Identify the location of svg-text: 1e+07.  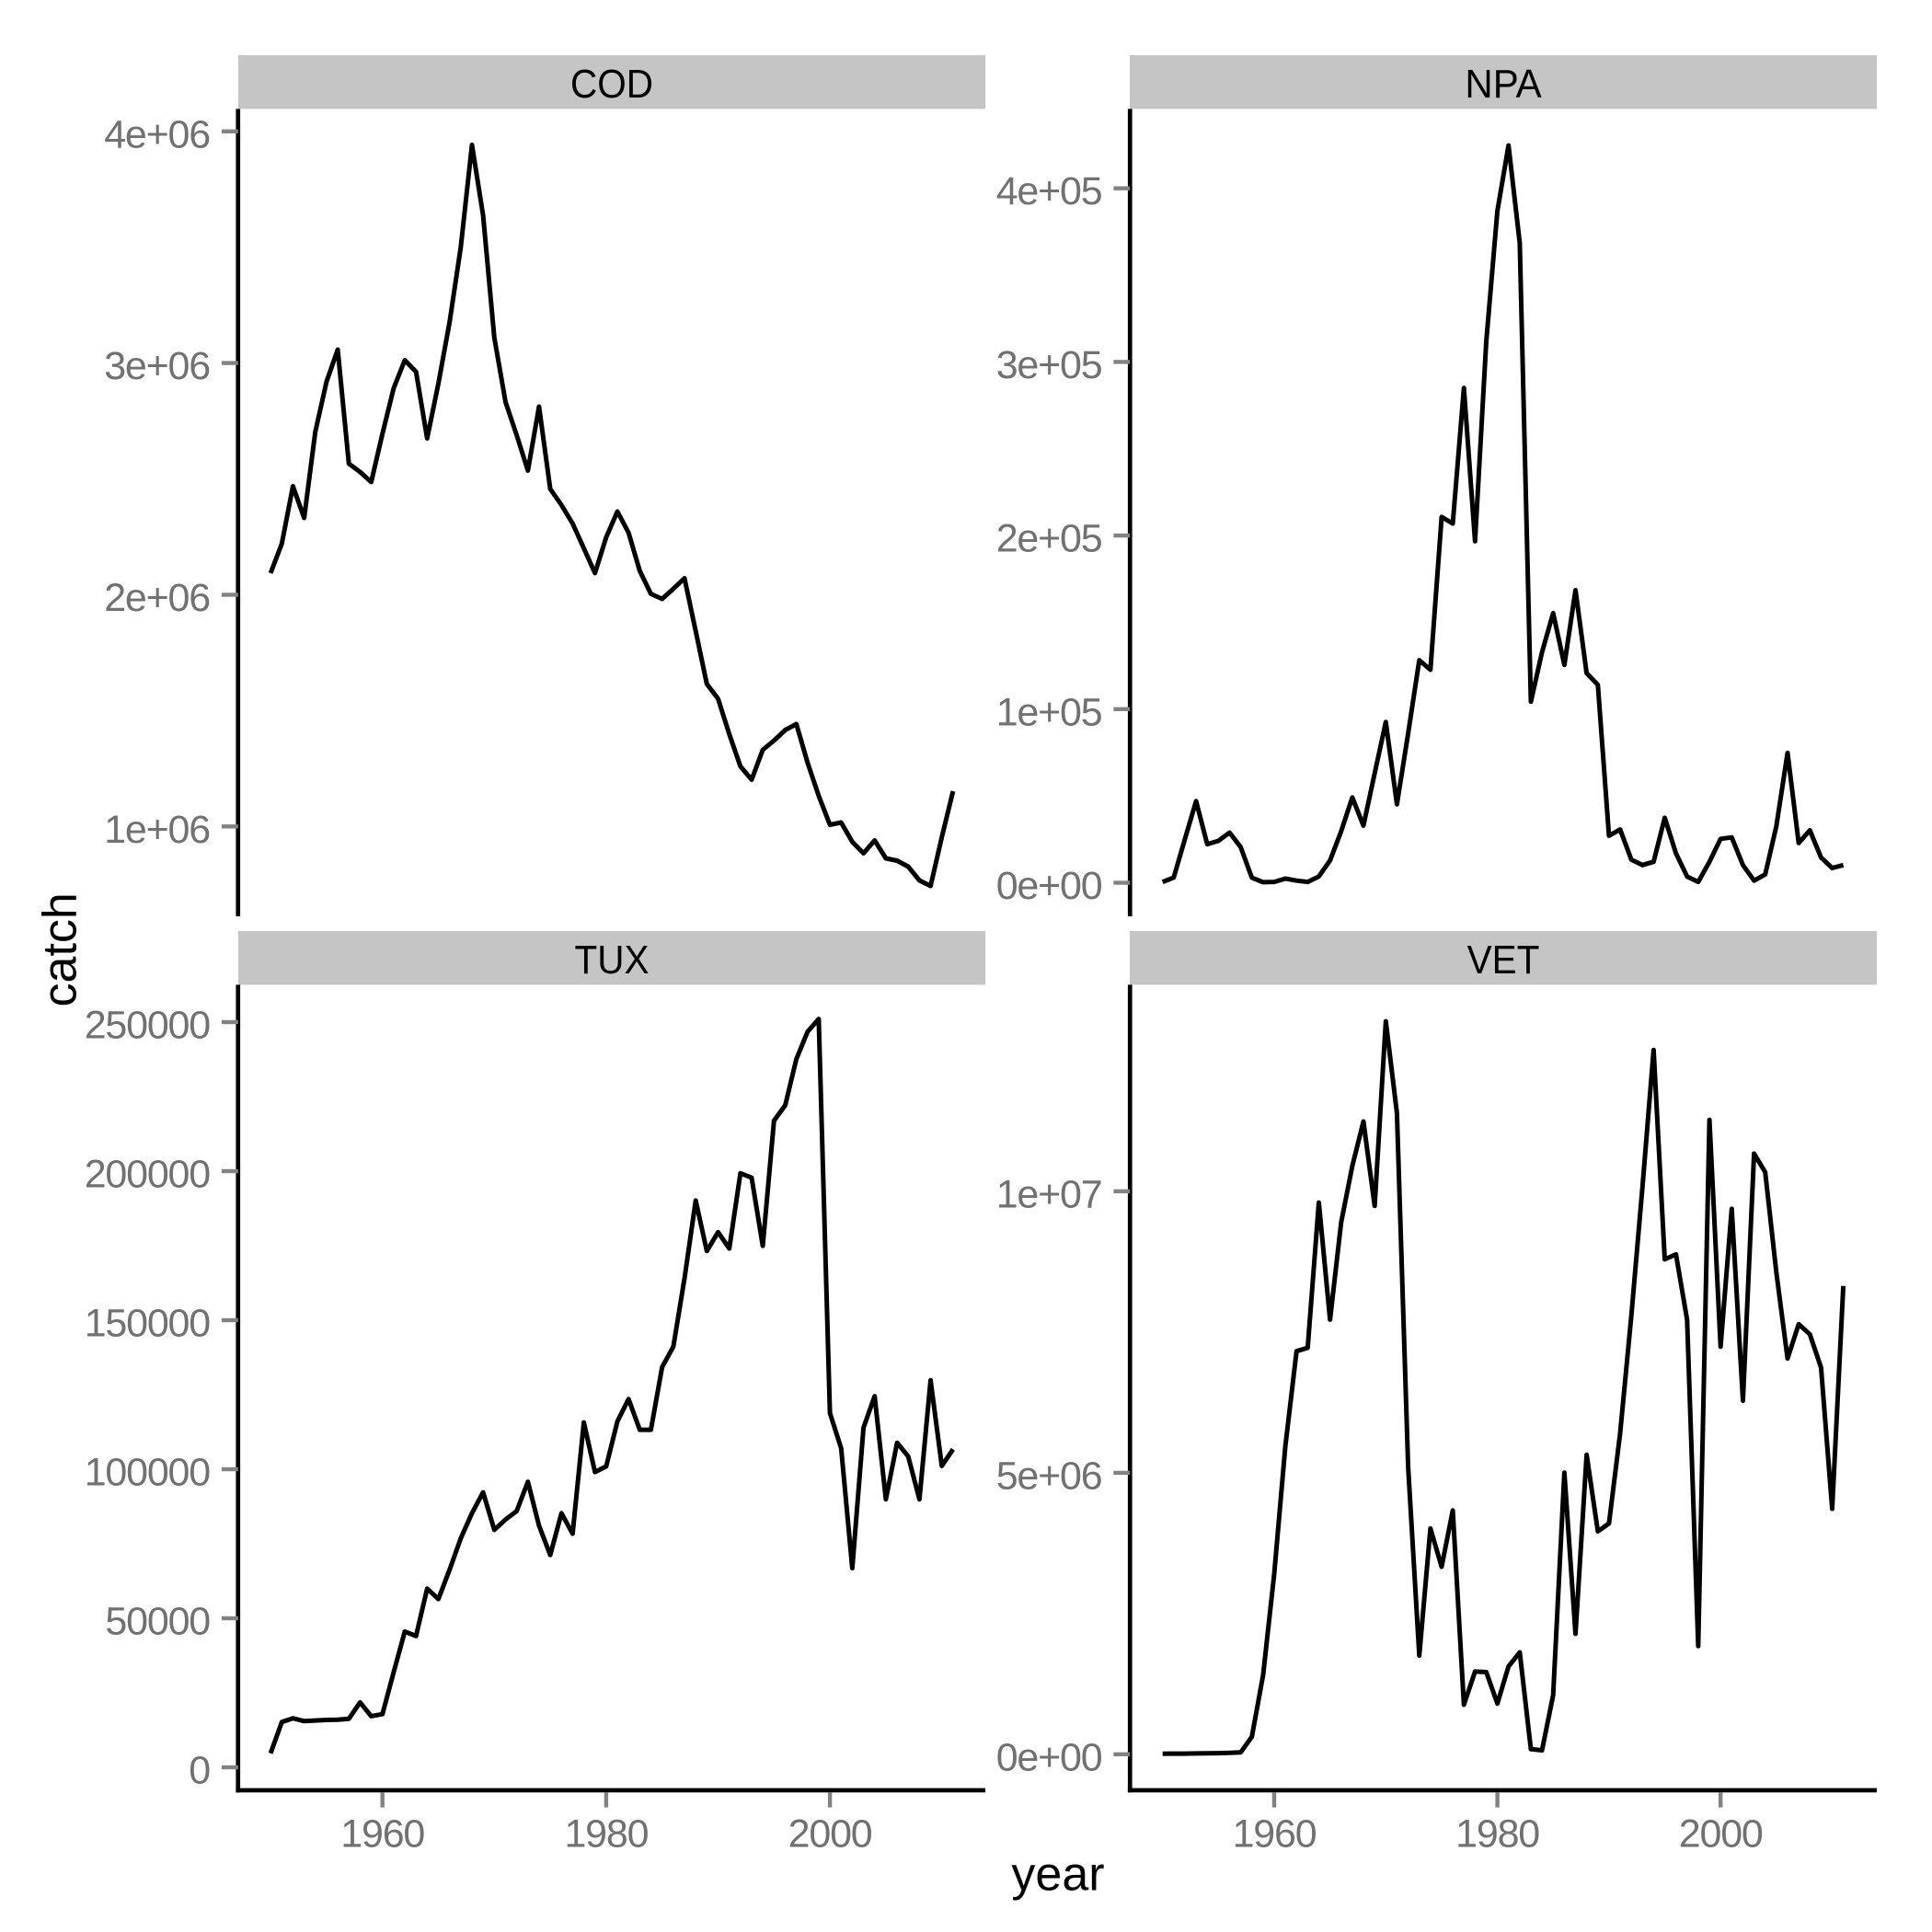
(1049, 1194).